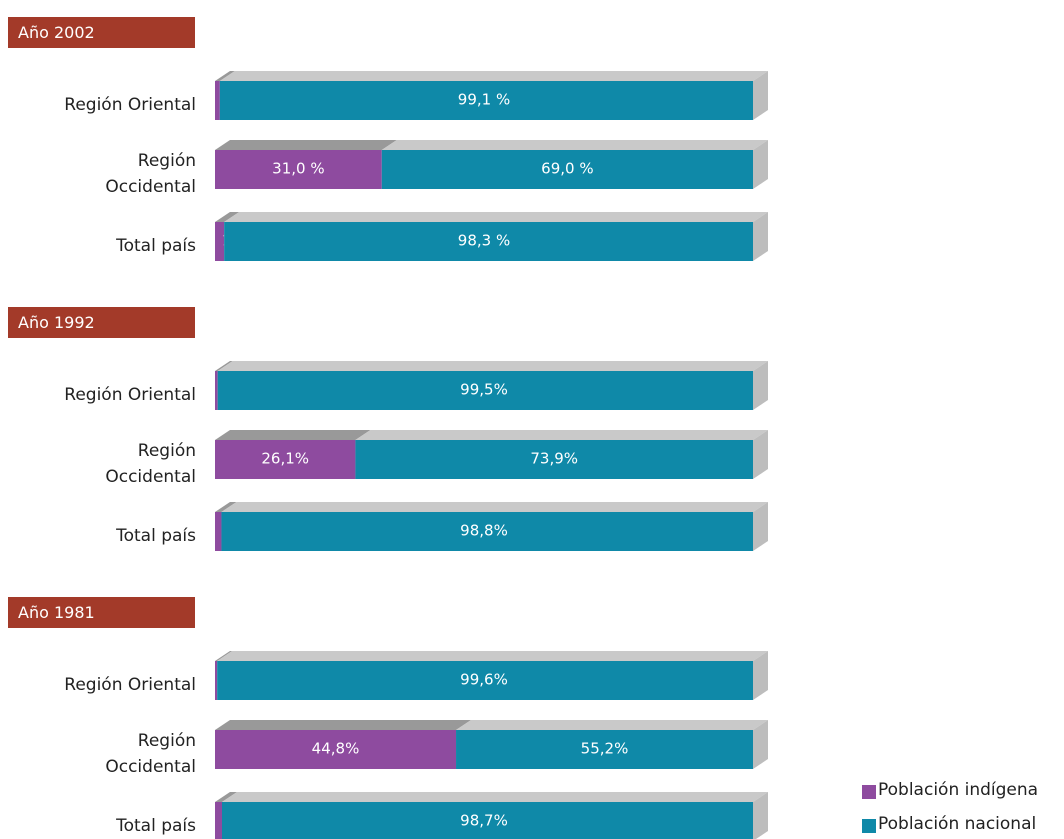 The height and width of the screenshot is (839, 1064). What do you see at coordinates (101, 322) in the screenshot?
I see `section-title: Año 1992` at bounding box center [101, 322].